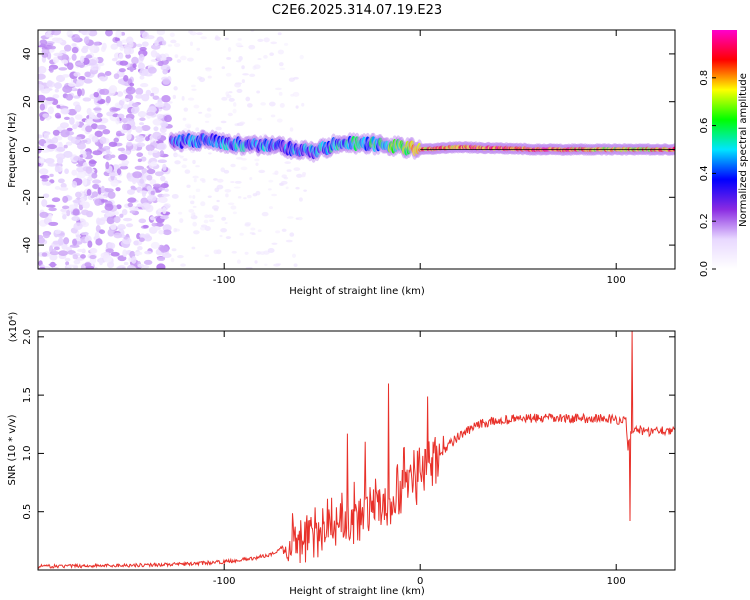 This screenshot has height=600, width=750. What do you see at coordinates (27, 54) in the screenshot?
I see `spectrogram-ytick-label: 40` at bounding box center [27, 54].